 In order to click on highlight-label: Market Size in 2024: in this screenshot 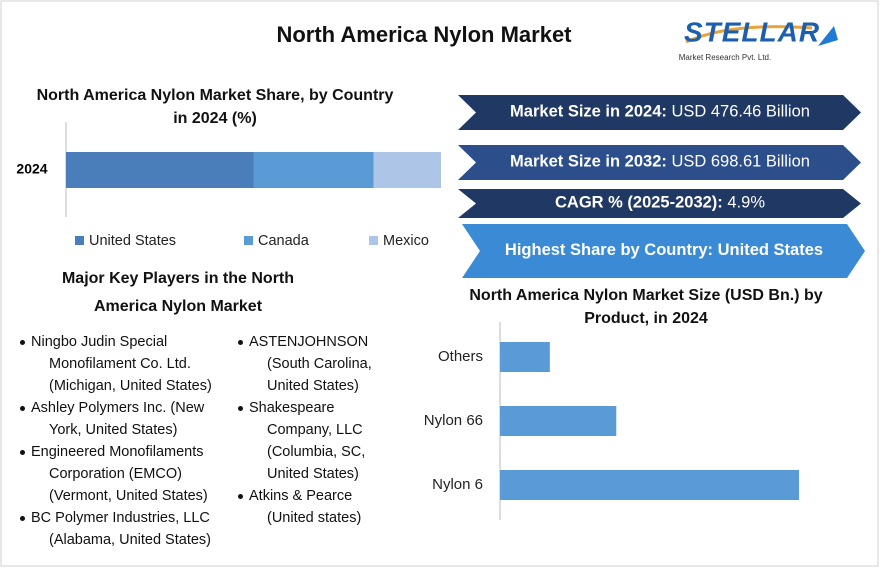, I will do `click(588, 112)`.